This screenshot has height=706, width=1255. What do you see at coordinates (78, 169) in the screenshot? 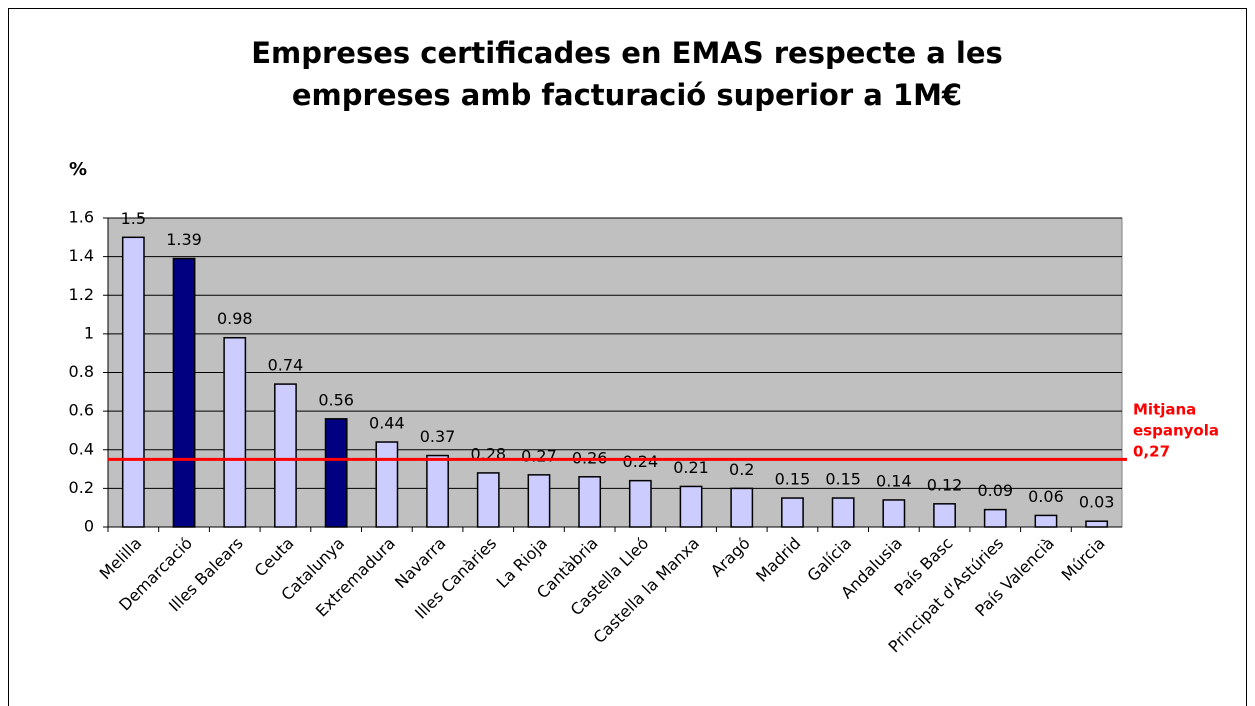
I see `y-axis-label: %` at bounding box center [78, 169].